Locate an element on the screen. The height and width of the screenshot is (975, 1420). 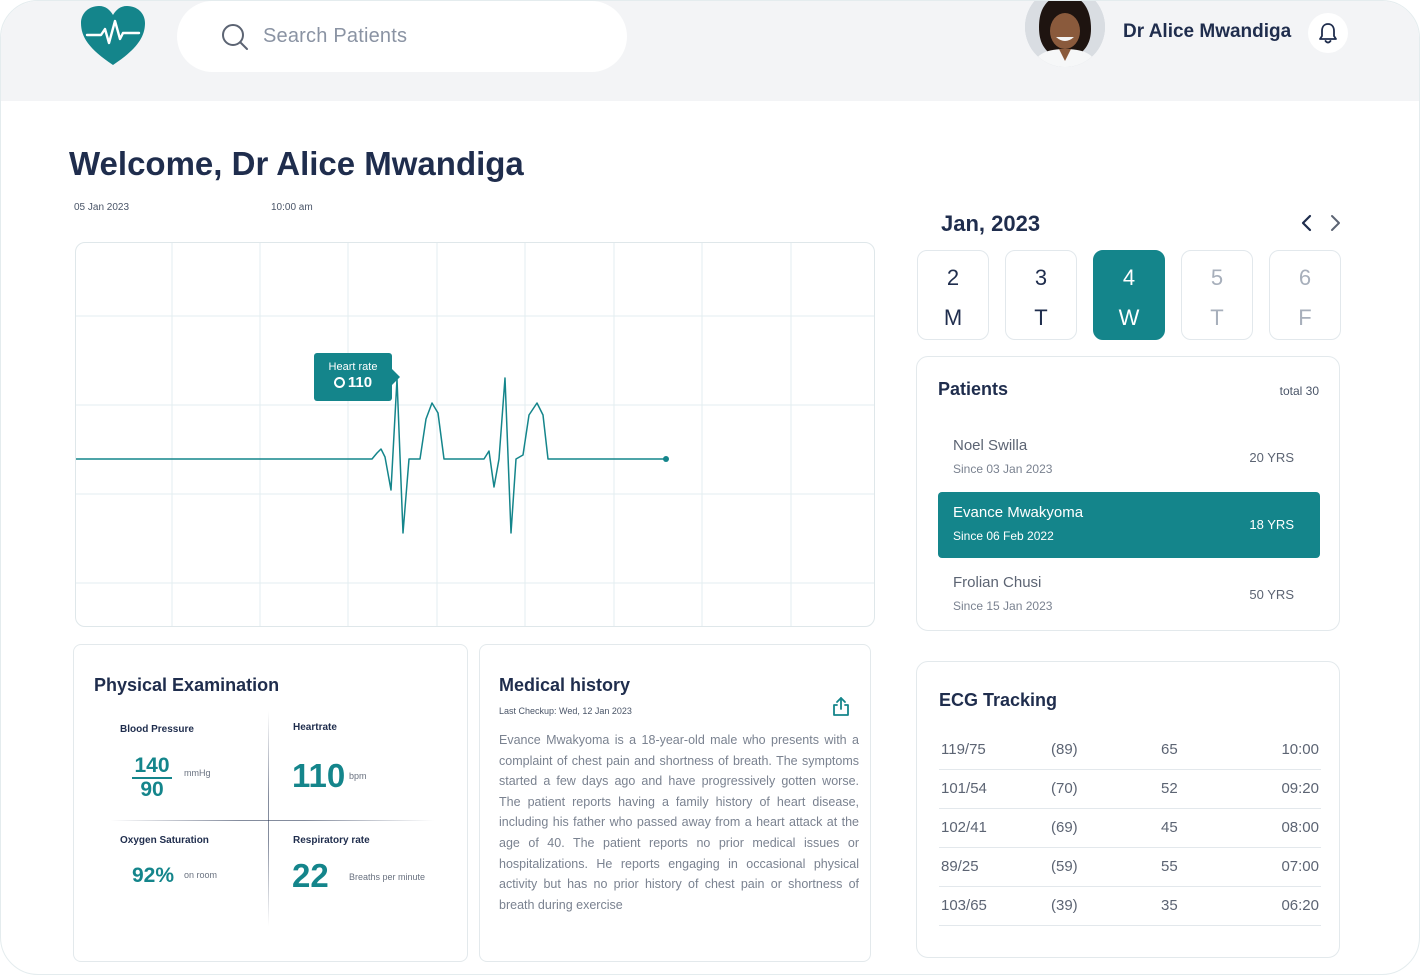
calendar-day: 2 M is located at coordinates (953, 295).